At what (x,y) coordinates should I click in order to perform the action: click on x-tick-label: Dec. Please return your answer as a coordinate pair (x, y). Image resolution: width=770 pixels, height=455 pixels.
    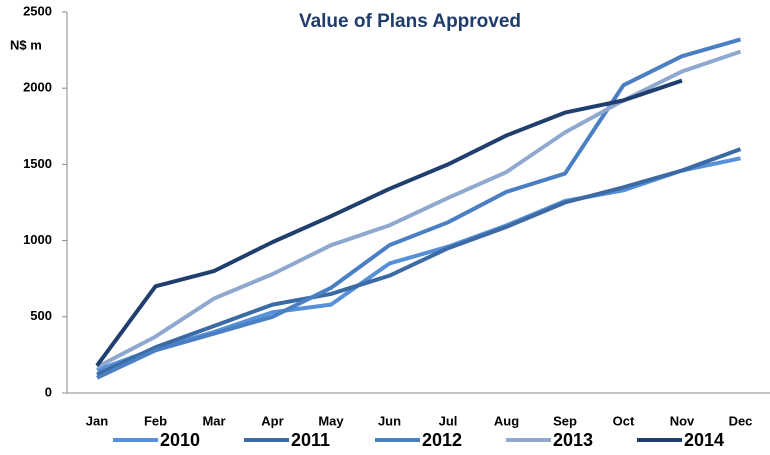
    Looking at the image, I should click on (741, 420).